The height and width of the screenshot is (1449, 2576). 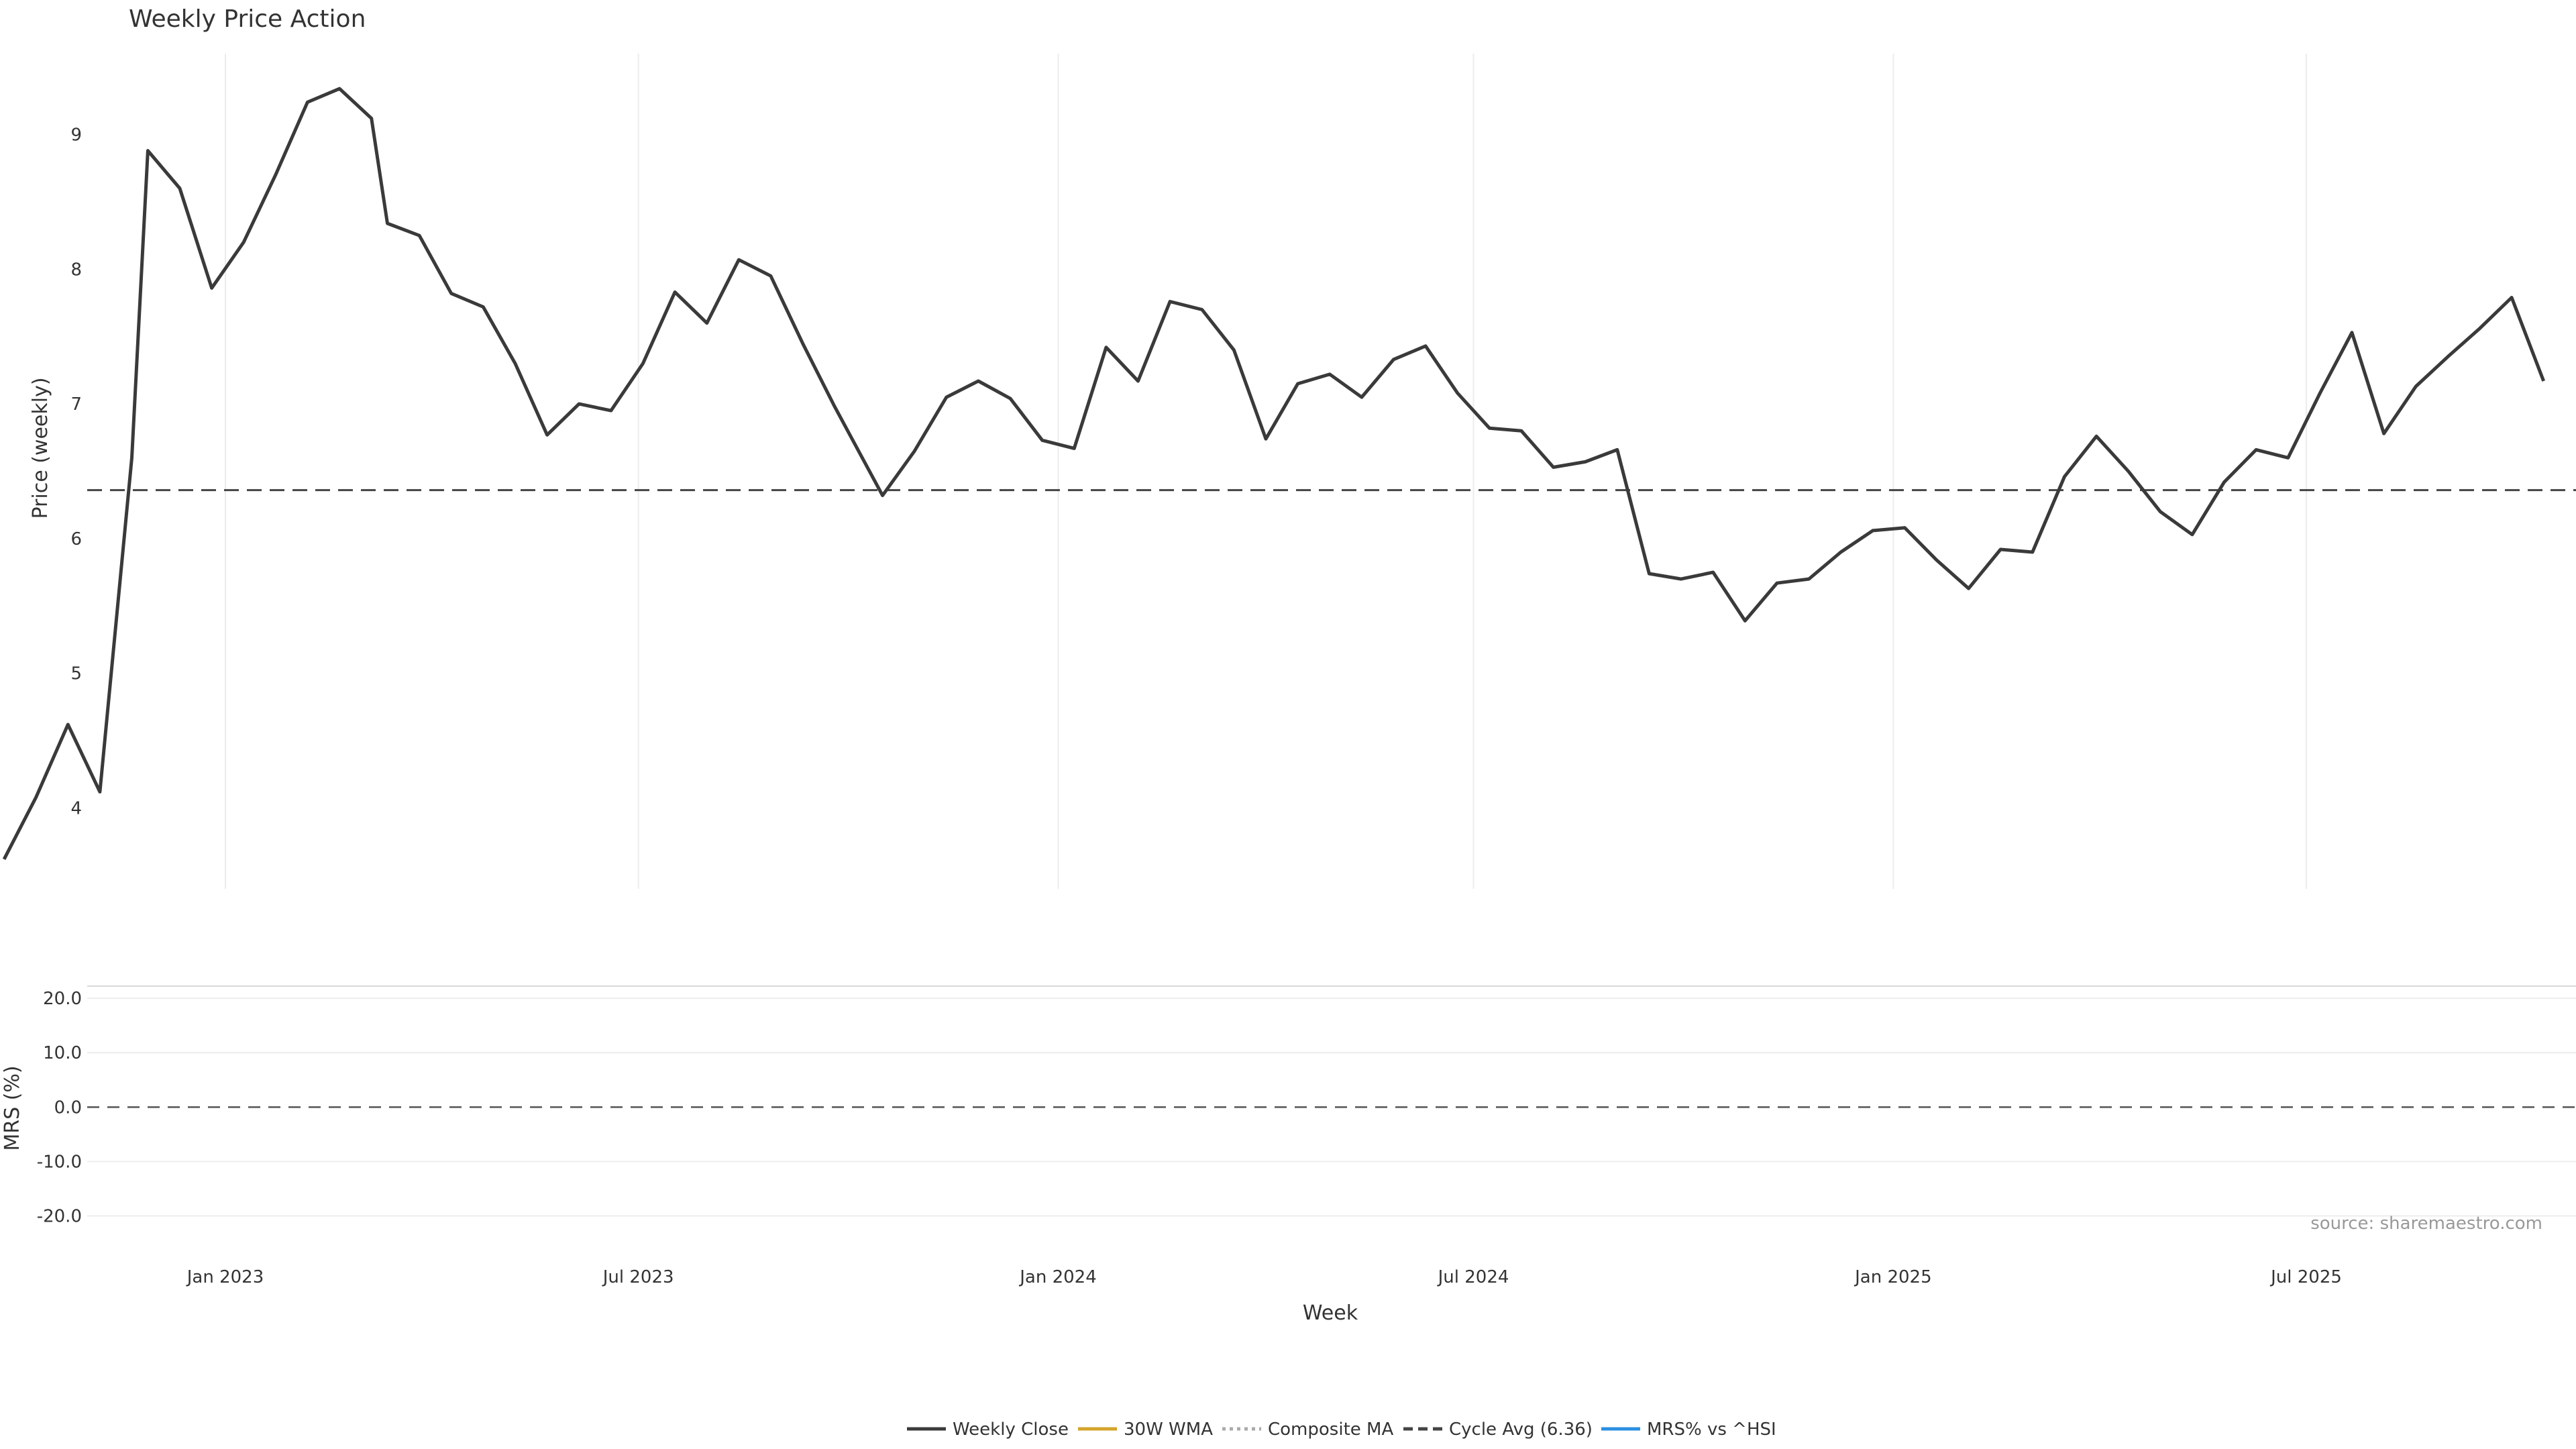 I want to click on legend-label: Composite MA, so click(x=1330, y=1429).